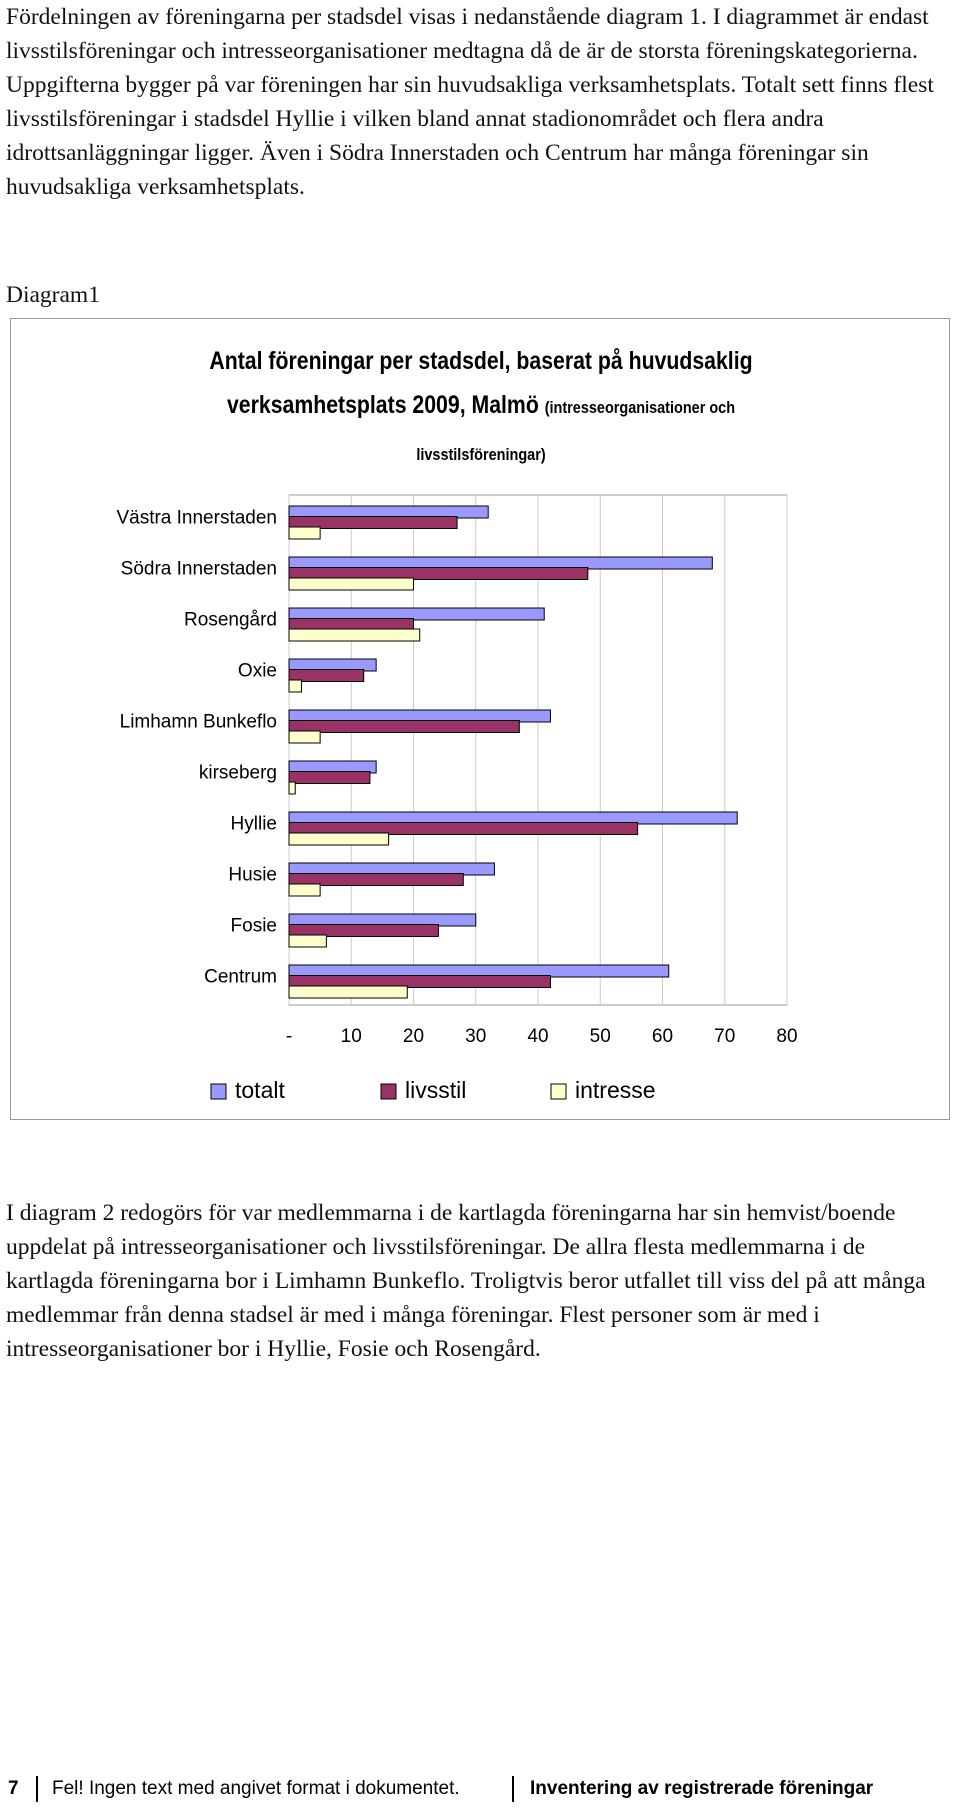 This screenshot has height=1819, width=960. I want to click on x-tick-label: 30, so click(475, 1036).